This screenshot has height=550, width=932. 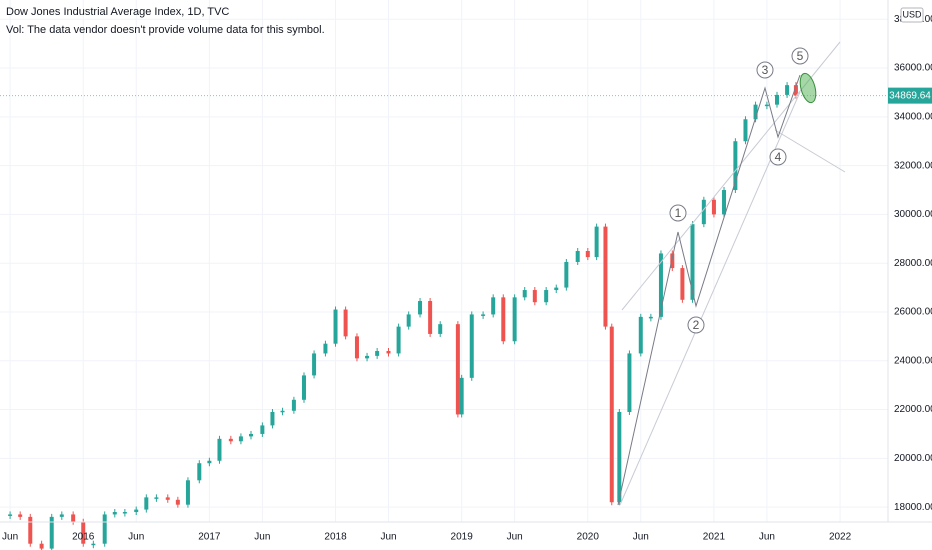 I want to click on wave-label: 5, so click(x=800, y=56).